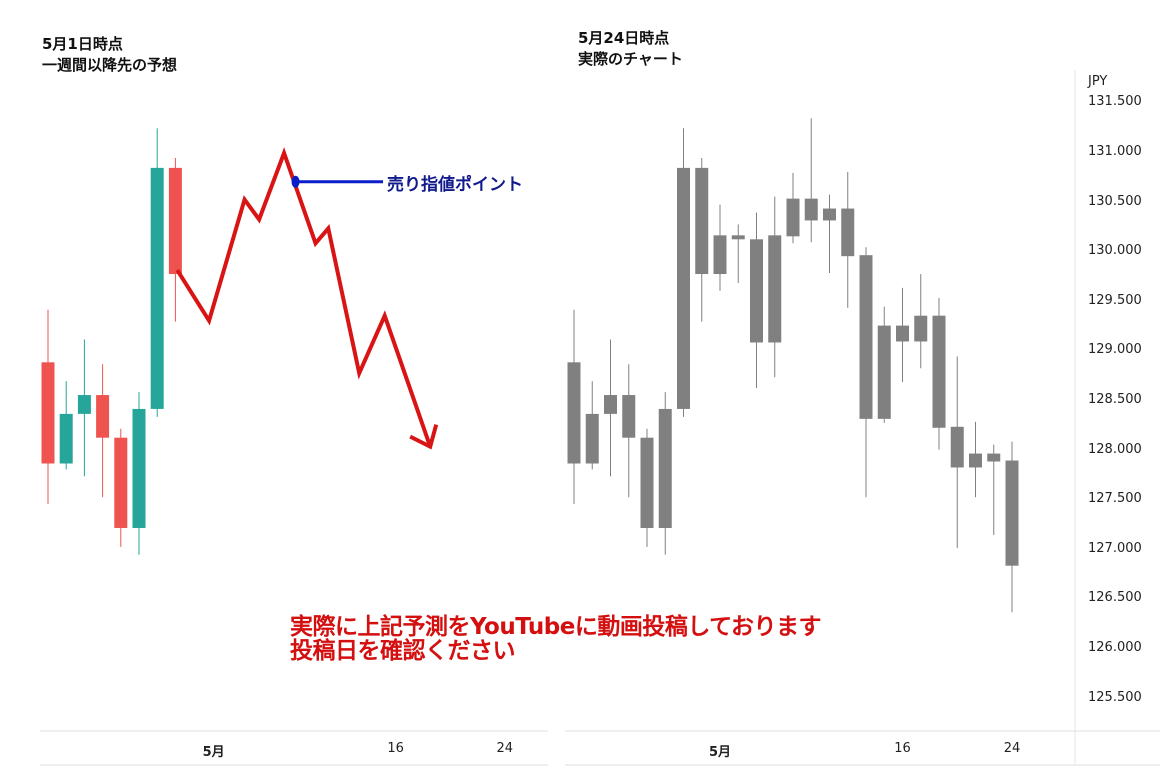  What do you see at coordinates (1115, 598) in the screenshot?
I see `price-tick-label: 126.500` at bounding box center [1115, 598].